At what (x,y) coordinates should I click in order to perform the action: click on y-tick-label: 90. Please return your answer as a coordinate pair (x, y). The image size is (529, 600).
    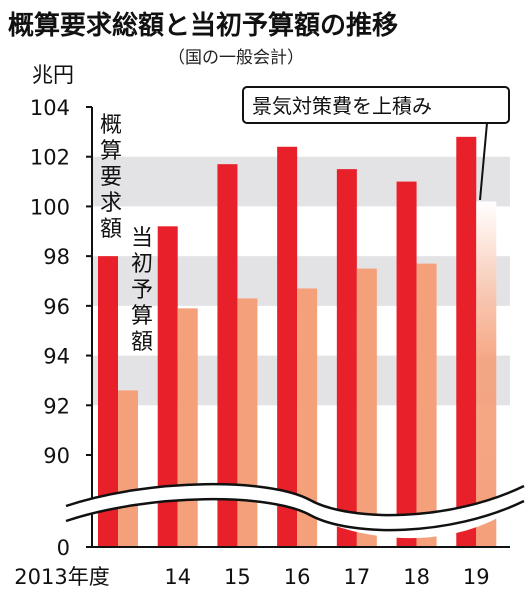
    Looking at the image, I should click on (56, 456).